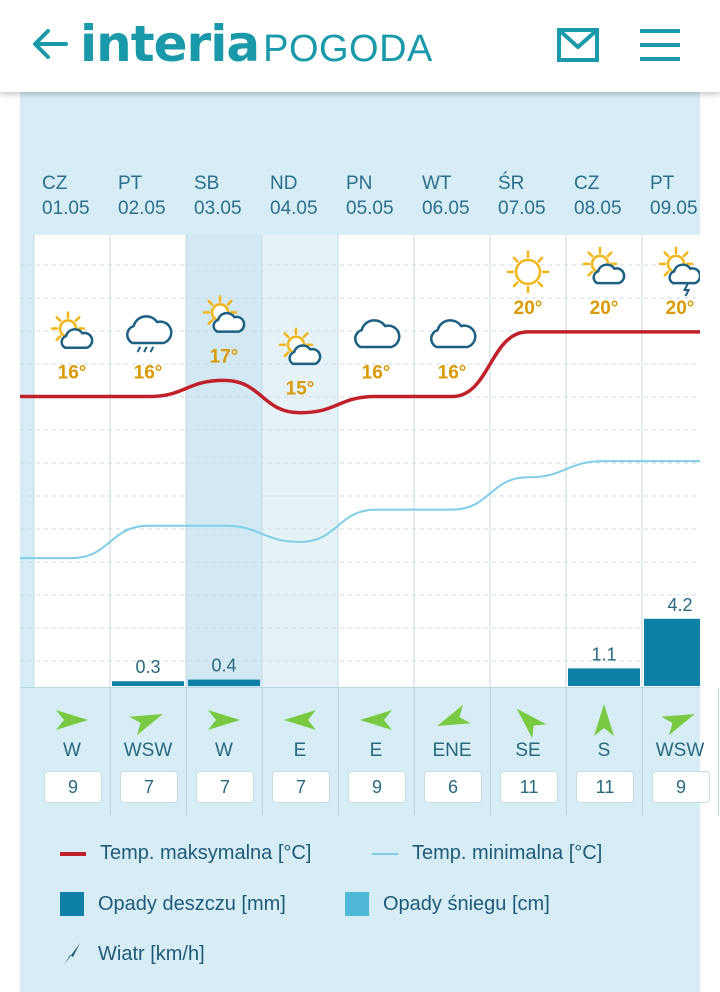 The width and height of the screenshot is (720, 992). I want to click on wind-cell: SE 11, so click(528, 752).